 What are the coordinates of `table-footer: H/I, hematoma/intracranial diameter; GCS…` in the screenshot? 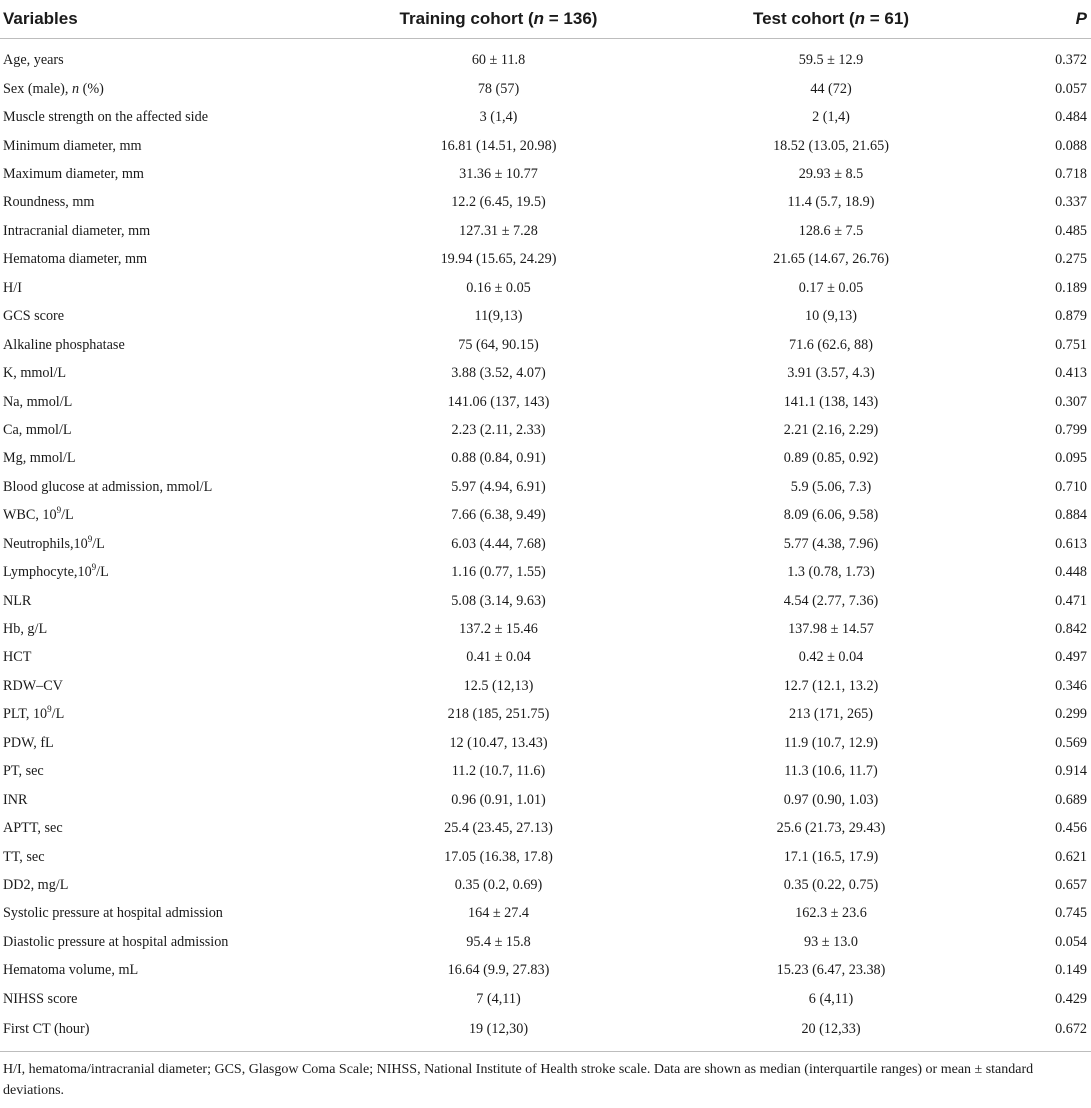 It's located at (545, 1076).